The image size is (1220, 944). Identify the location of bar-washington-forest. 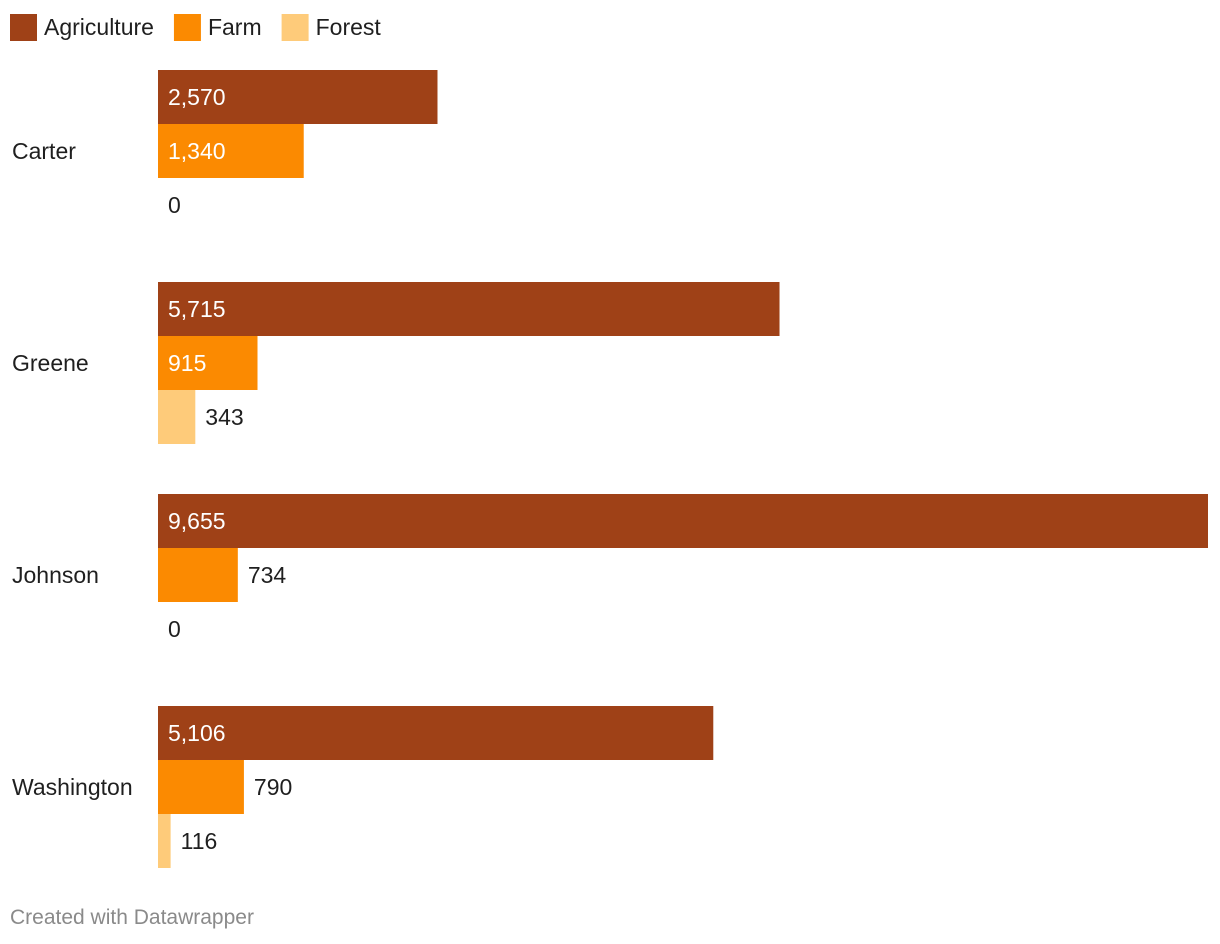
(164, 841).